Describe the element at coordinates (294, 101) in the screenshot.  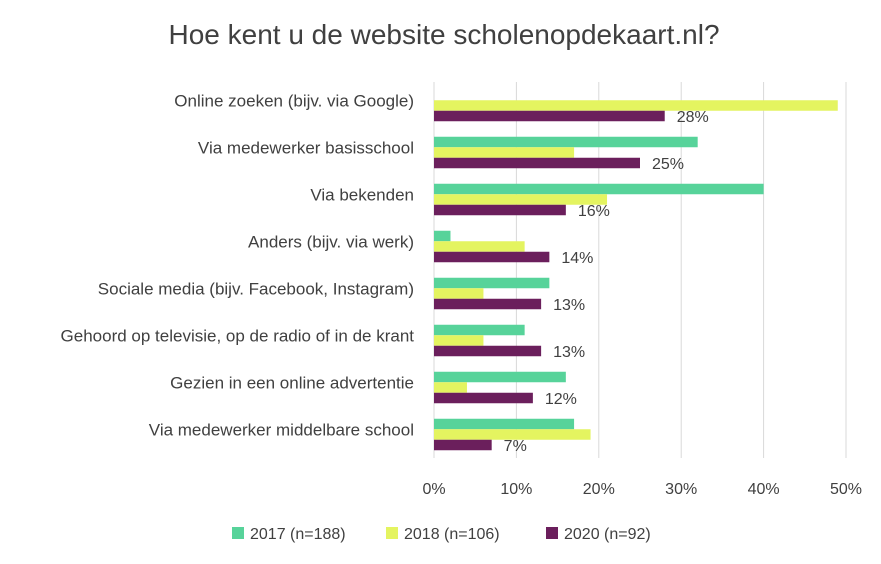
I see `category-label: Online zoeken (bijv. via Google)` at that location.